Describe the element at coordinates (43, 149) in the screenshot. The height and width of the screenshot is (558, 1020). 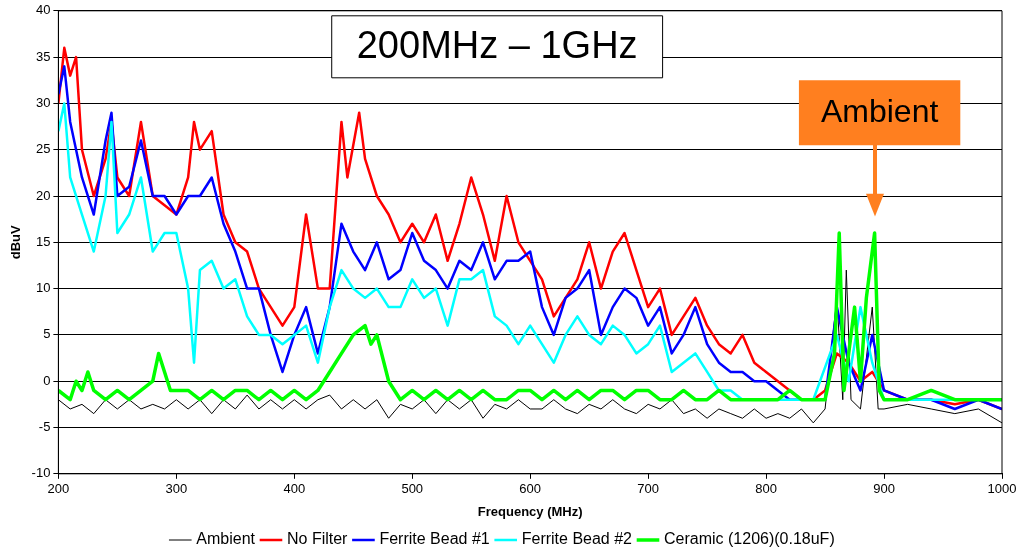
I see `y-tick-label: 25` at that location.